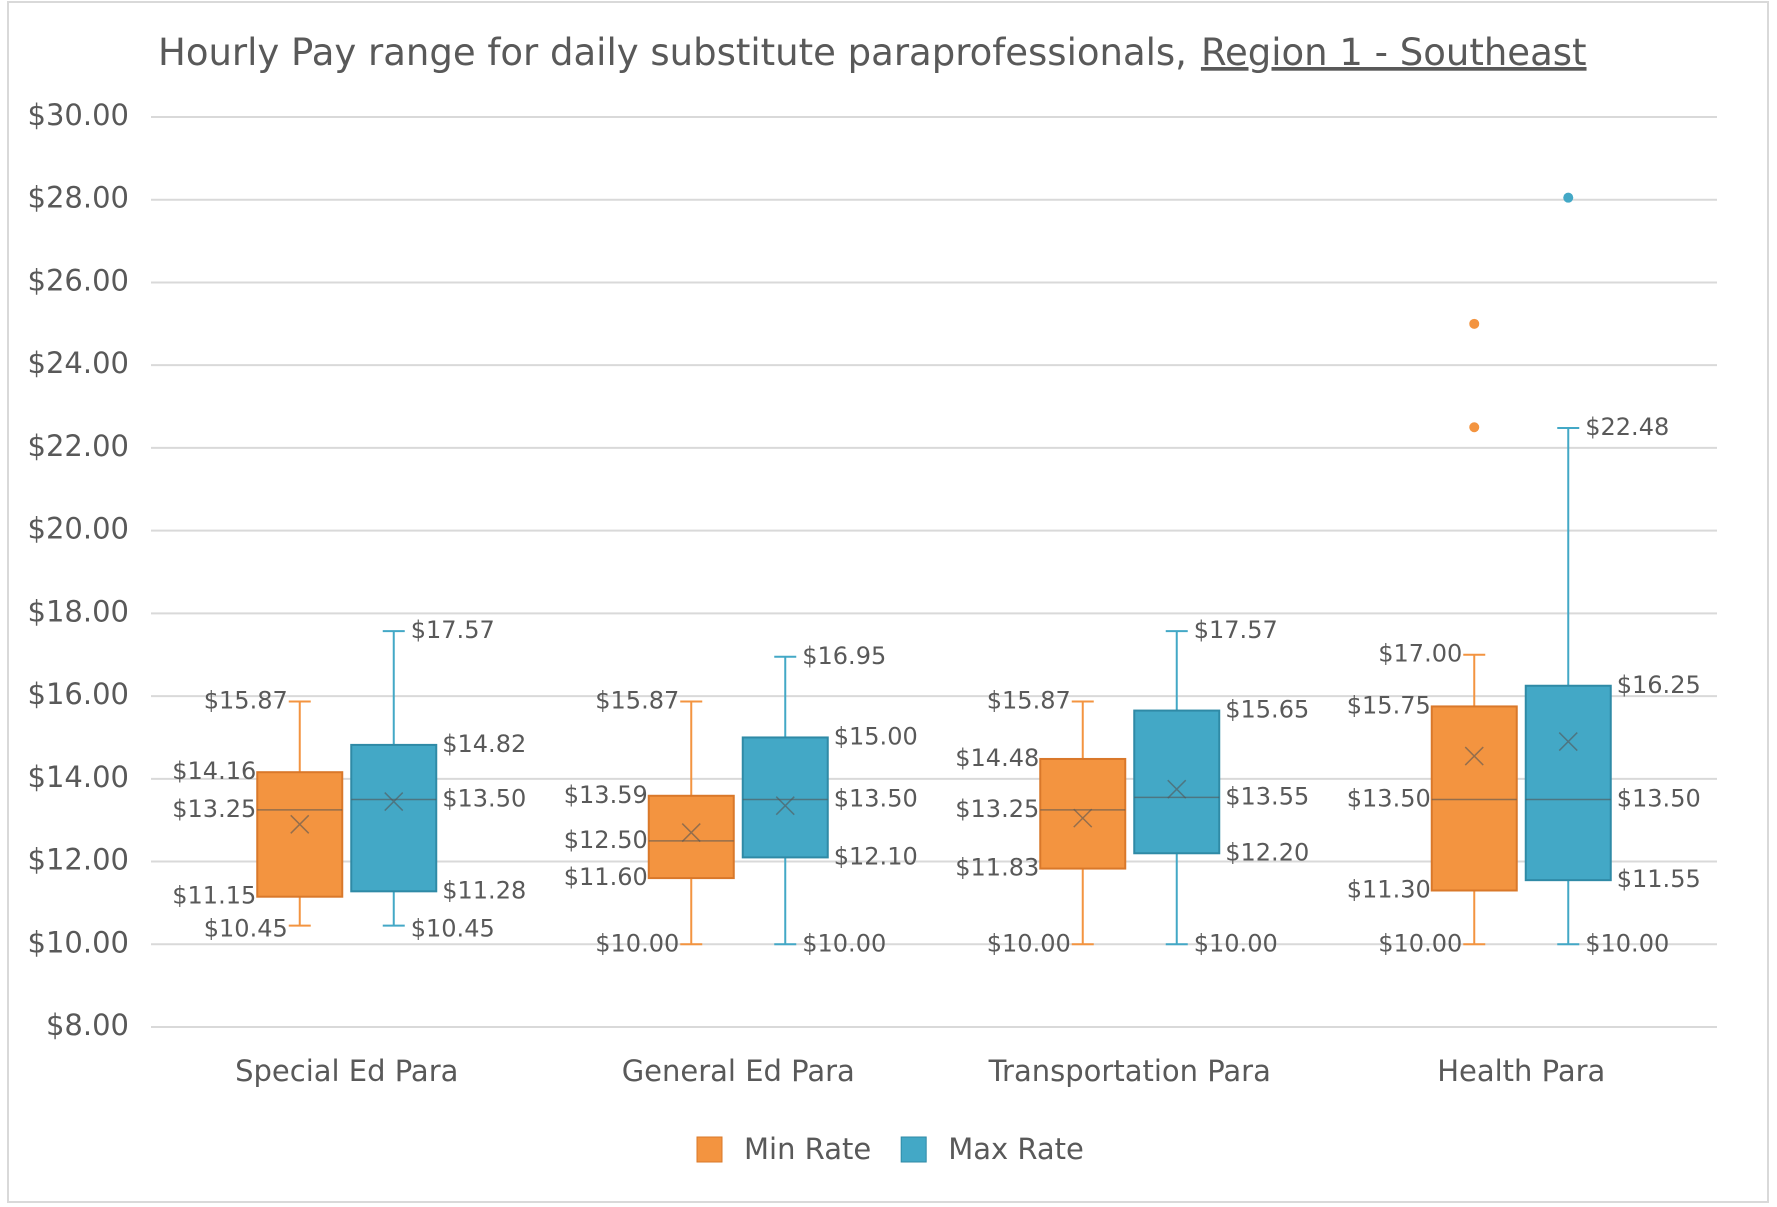 This screenshot has height=1207, width=1777. Describe the element at coordinates (1659, 879) in the screenshot. I see `value-label: $11.55` at that location.